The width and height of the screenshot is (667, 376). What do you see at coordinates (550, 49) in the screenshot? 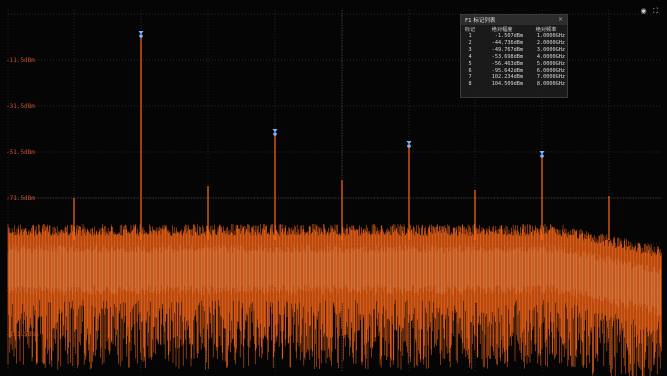
I see `marker-frequency: 3.0000GHz` at bounding box center [550, 49].